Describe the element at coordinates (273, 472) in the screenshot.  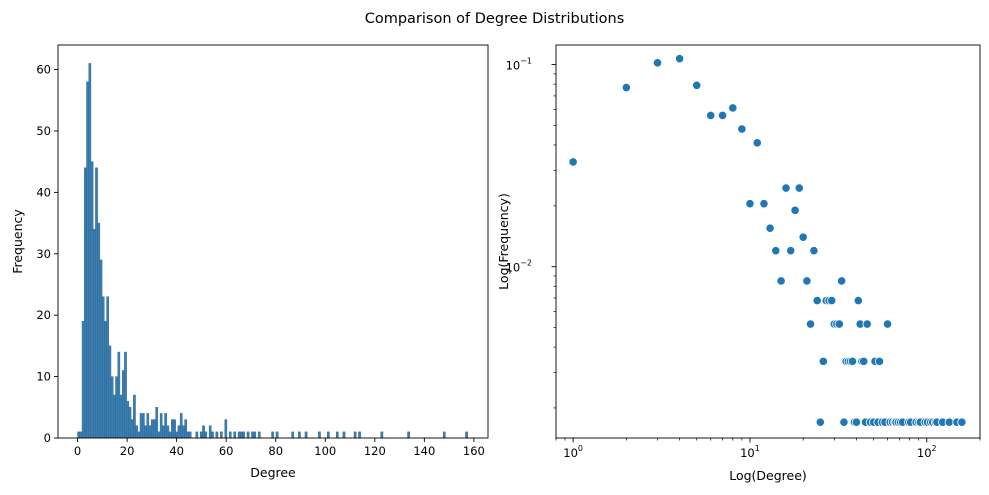
I see `histogram-x-label: Degree` at that location.